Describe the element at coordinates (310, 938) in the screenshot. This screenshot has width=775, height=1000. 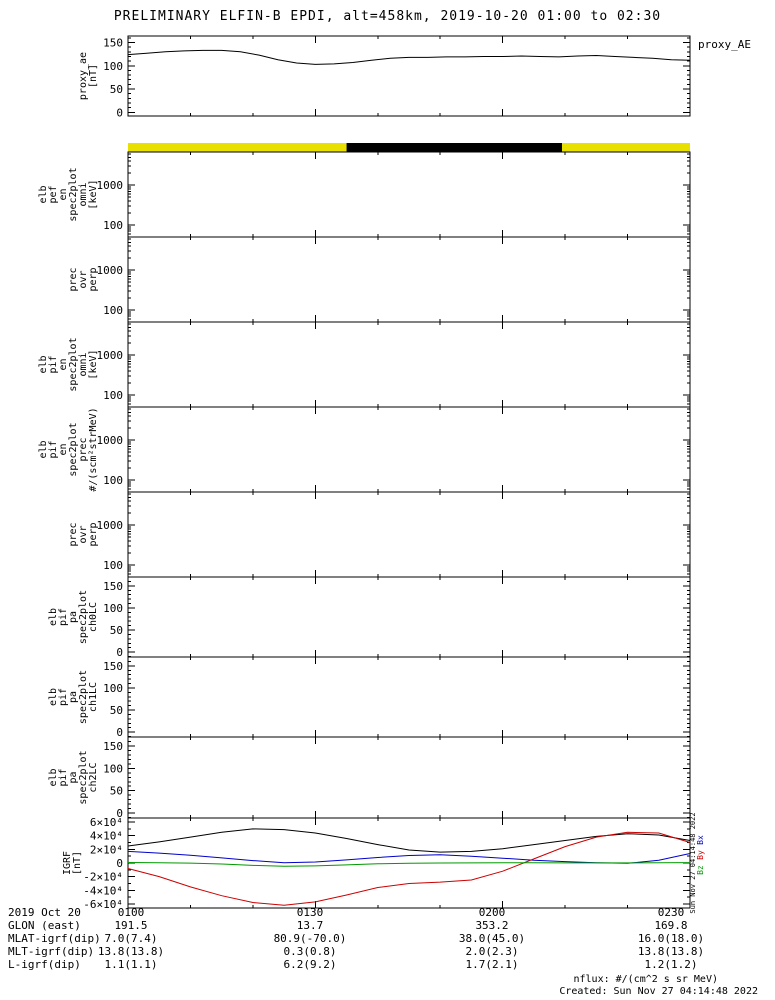
I see `axis-table-value: 80.9(-70.0)` at that location.